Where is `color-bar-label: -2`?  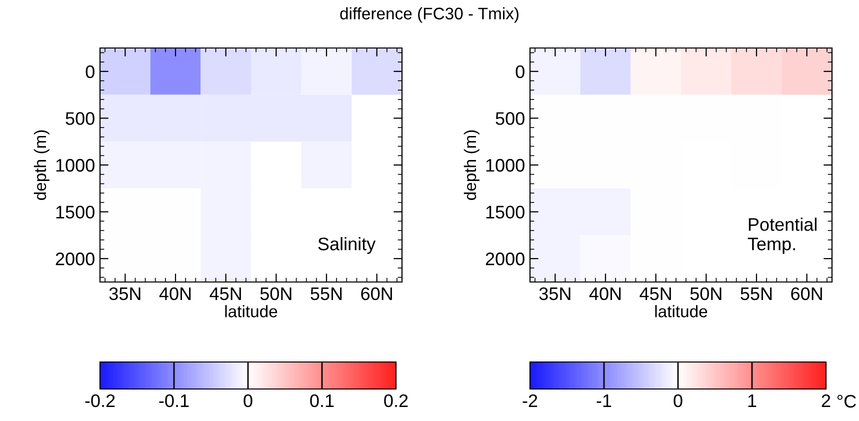 color-bar-label: -2 is located at coordinates (530, 400).